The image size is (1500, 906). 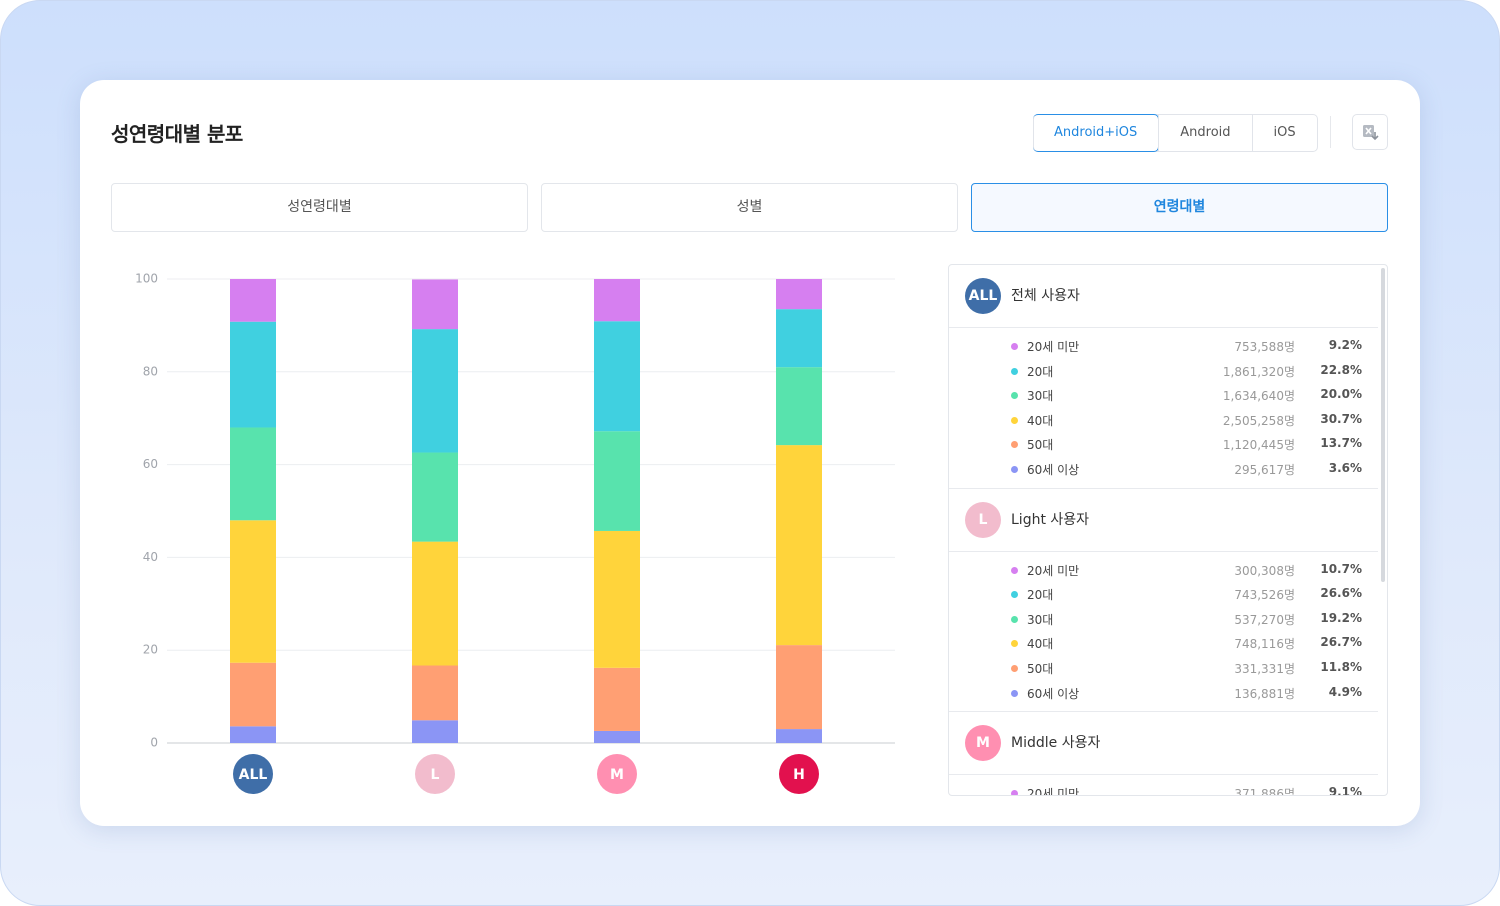 What do you see at coordinates (1096, 133) in the screenshot?
I see `platform-option: Android+iOS` at bounding box center [1096, 133].